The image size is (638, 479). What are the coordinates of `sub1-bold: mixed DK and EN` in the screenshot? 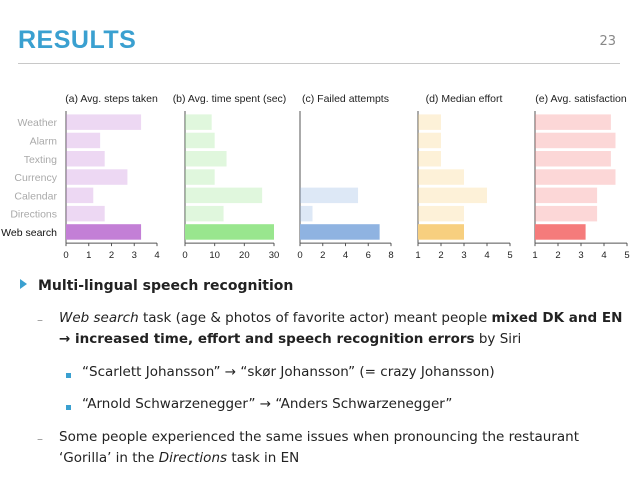 It's located at (557, 318).